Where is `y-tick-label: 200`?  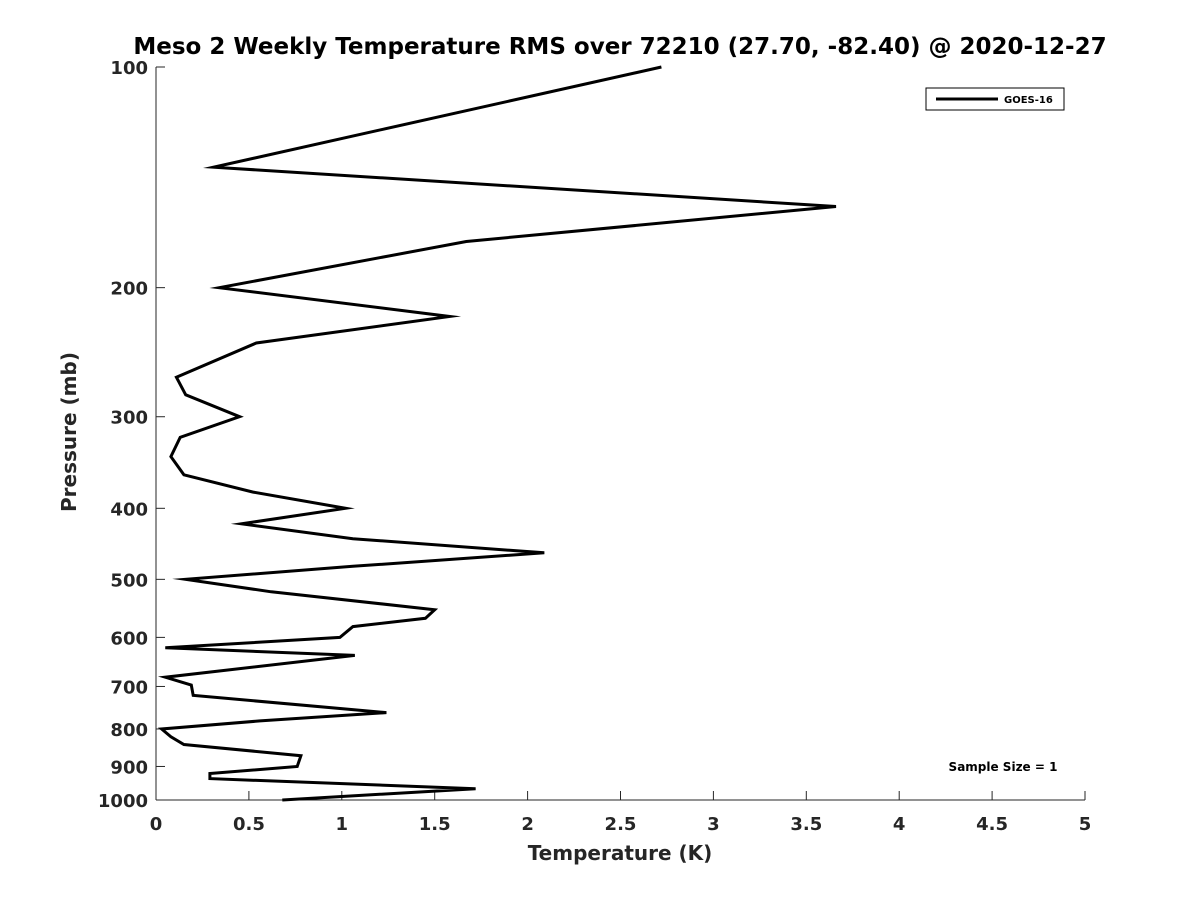
y-tick-label: 200 is located at coordinates (129, 289).